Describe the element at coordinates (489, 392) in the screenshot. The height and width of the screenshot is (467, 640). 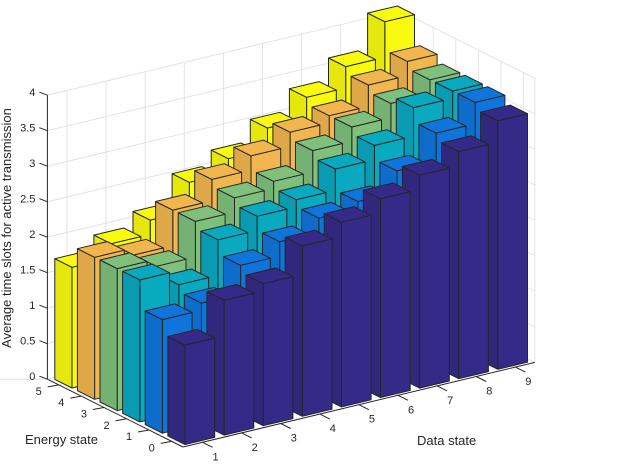
I see `x-tick-label: 8` at that location.